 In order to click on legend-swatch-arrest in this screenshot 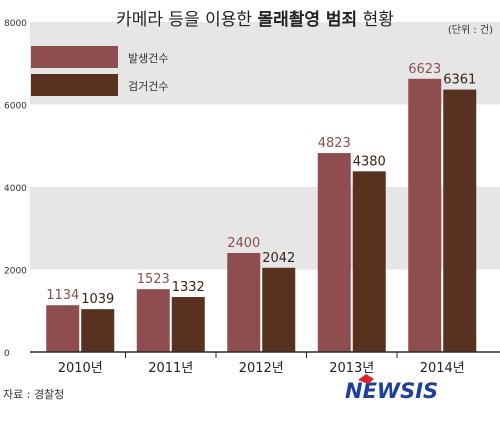, I will do `click(74, 85)`.